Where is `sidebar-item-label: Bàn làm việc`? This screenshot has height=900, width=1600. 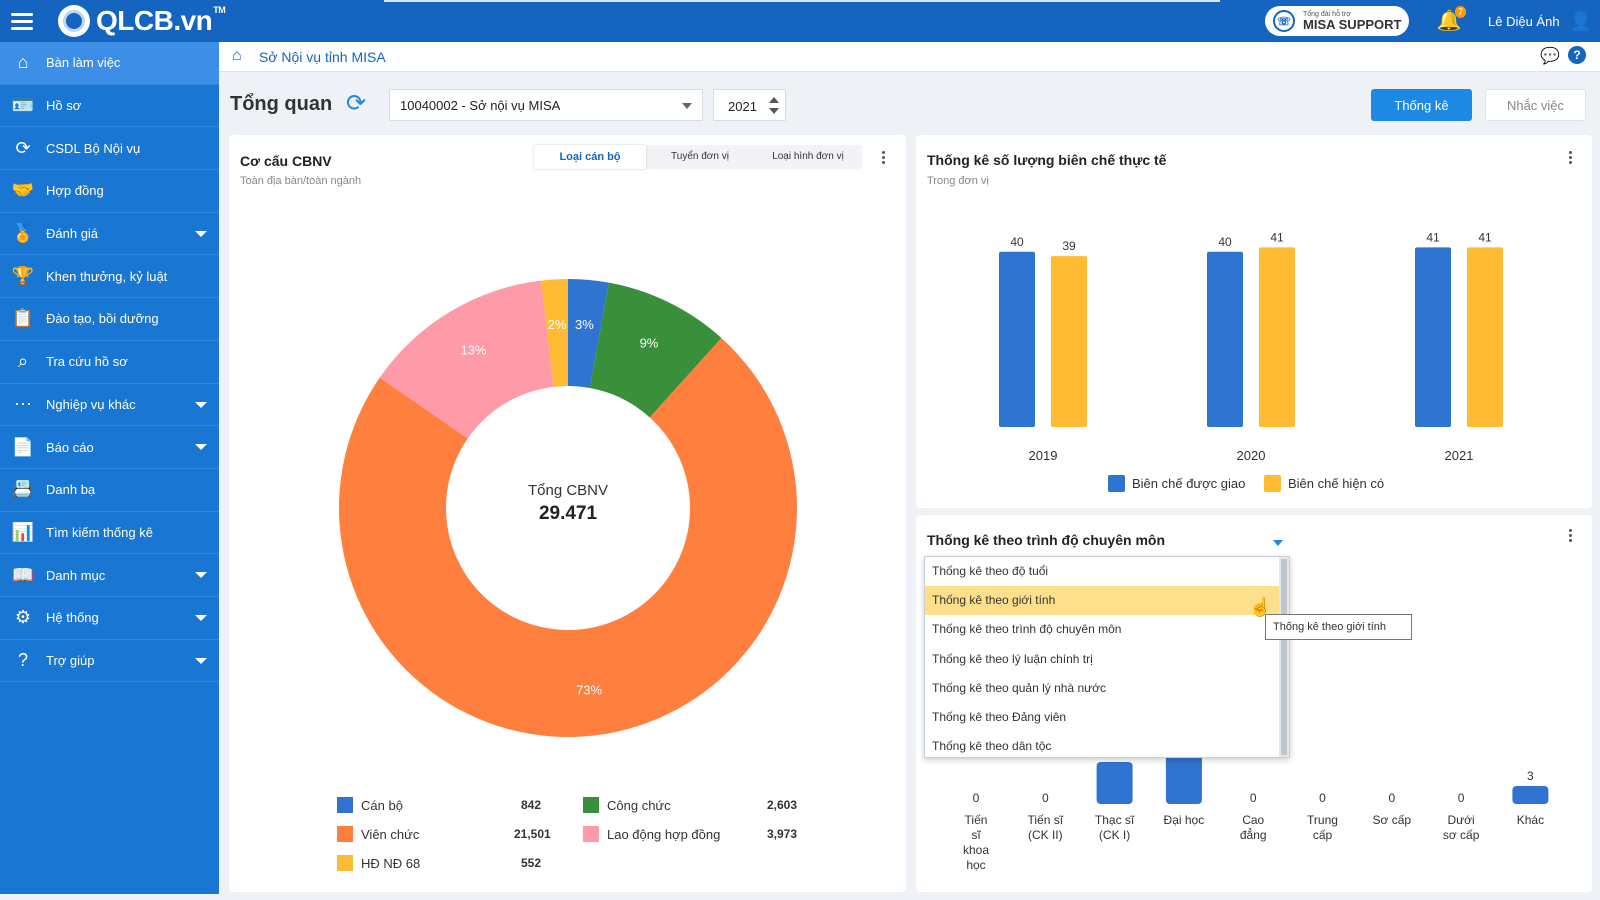
sidebar-item-label: Bàn làm việc is located at coordinates (83, 63).